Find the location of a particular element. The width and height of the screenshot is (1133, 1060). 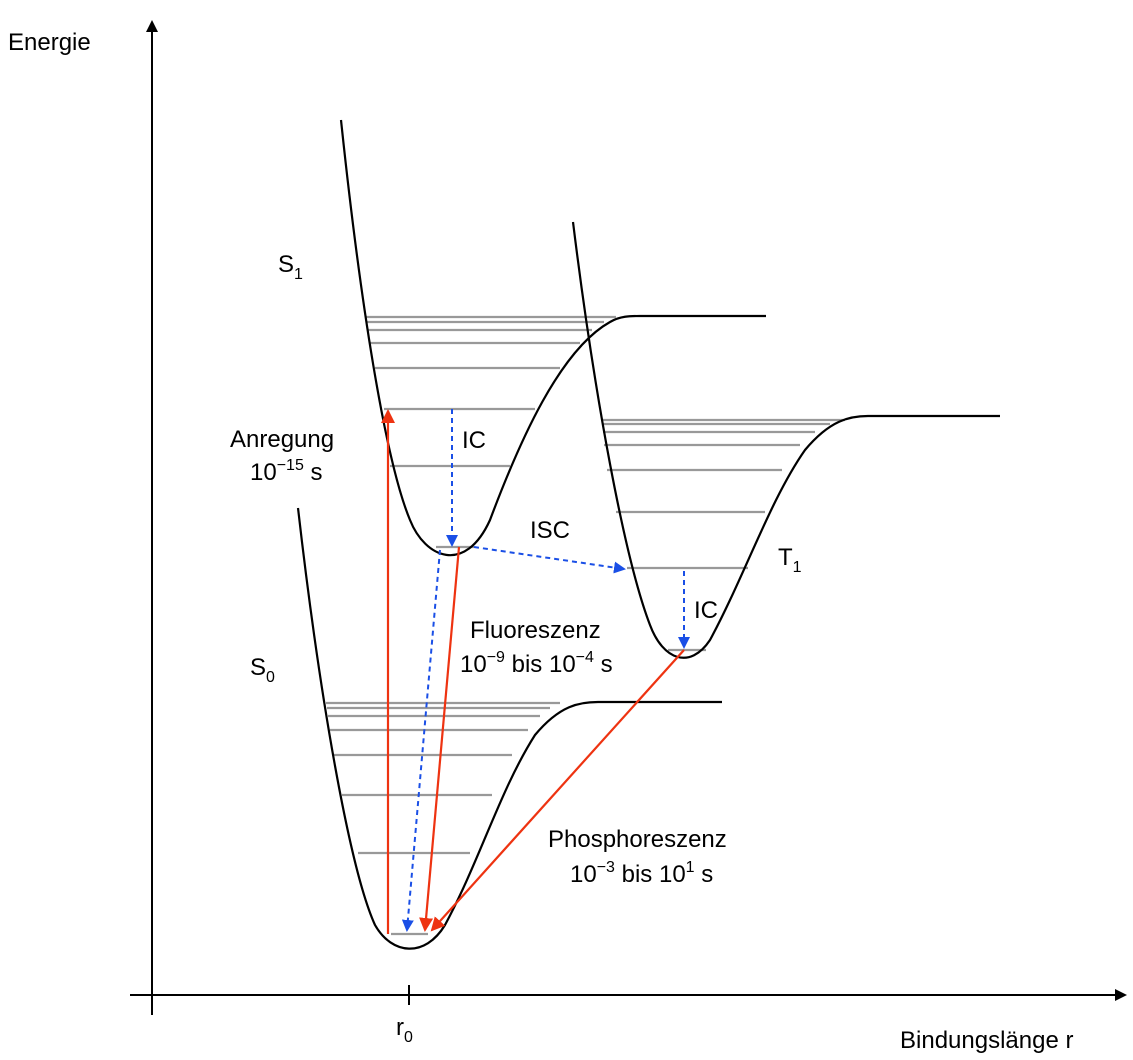

energy-axis-label: Energie is located at coordinates (49, 42).